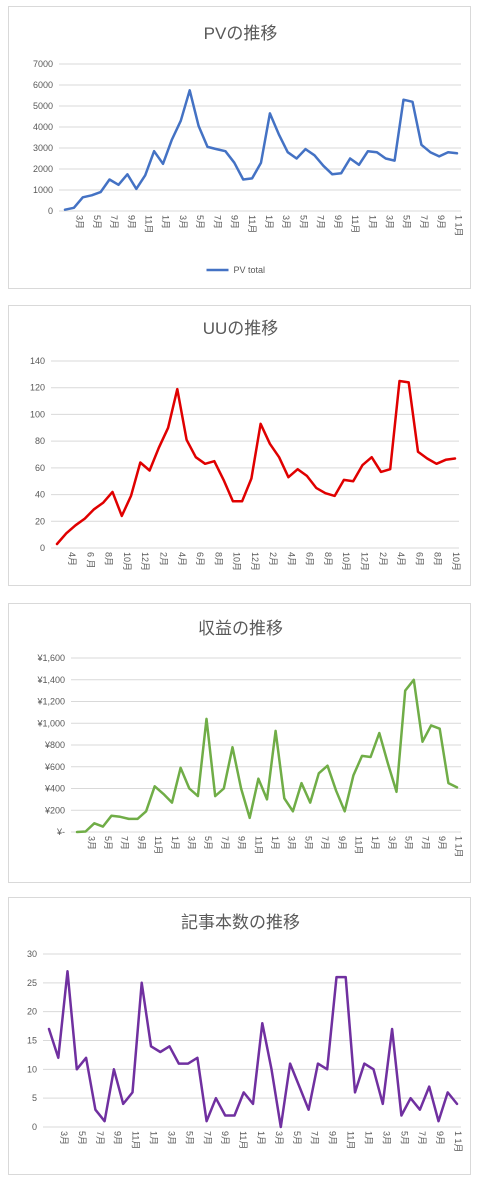  Describe the element at coordinates (43, 85) in the screenshot. I see `y-tick-label: 6000` at that location.